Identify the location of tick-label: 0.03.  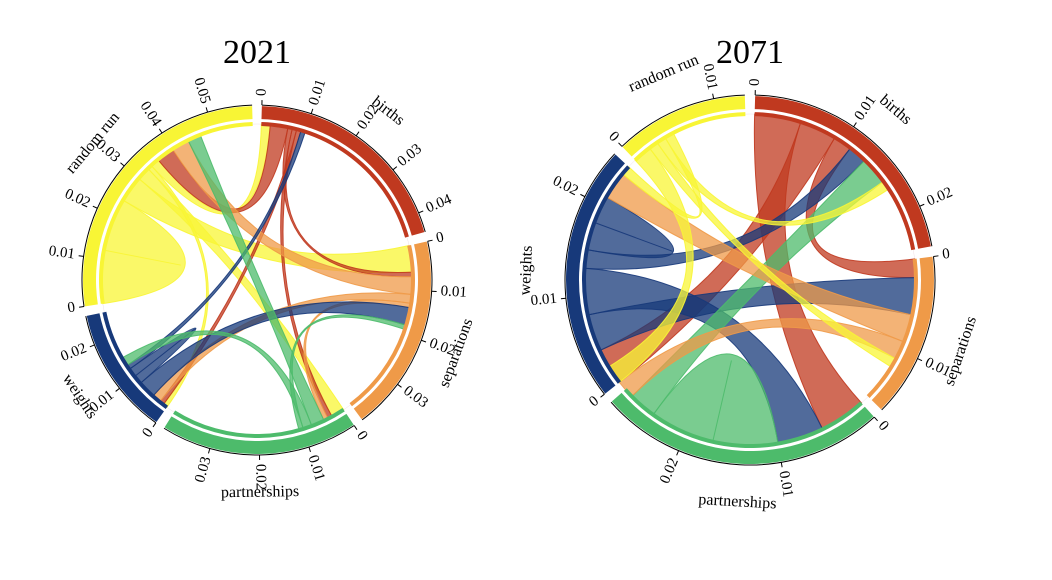
(203, 470).